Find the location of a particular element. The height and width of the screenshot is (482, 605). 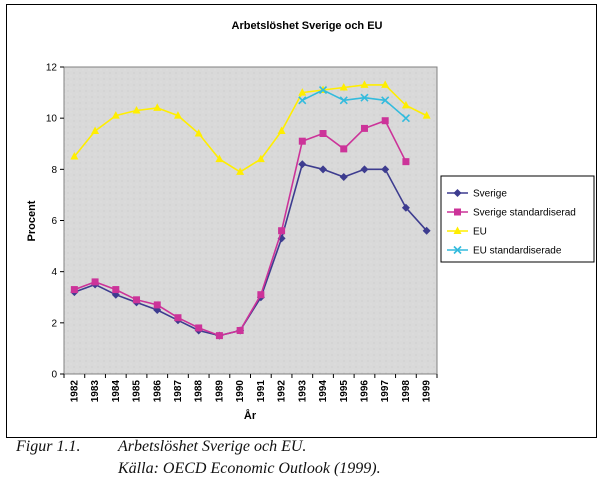

y-axis-label: Procent is located at coordinates (32, 220).